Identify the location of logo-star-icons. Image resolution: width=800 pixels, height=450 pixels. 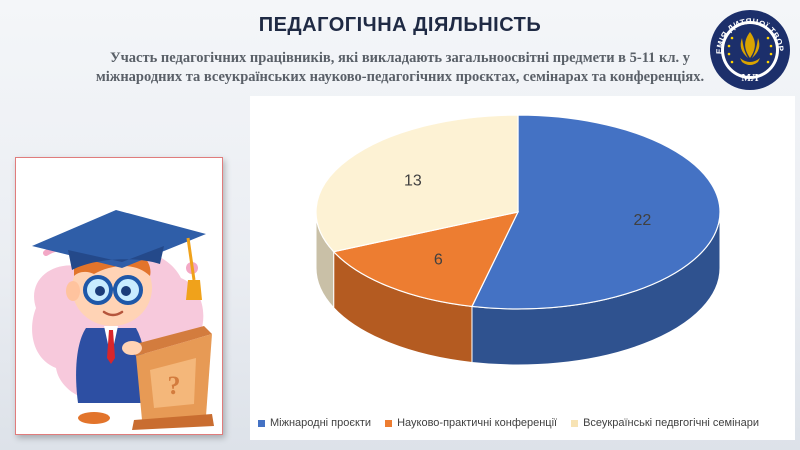
(750, 50).